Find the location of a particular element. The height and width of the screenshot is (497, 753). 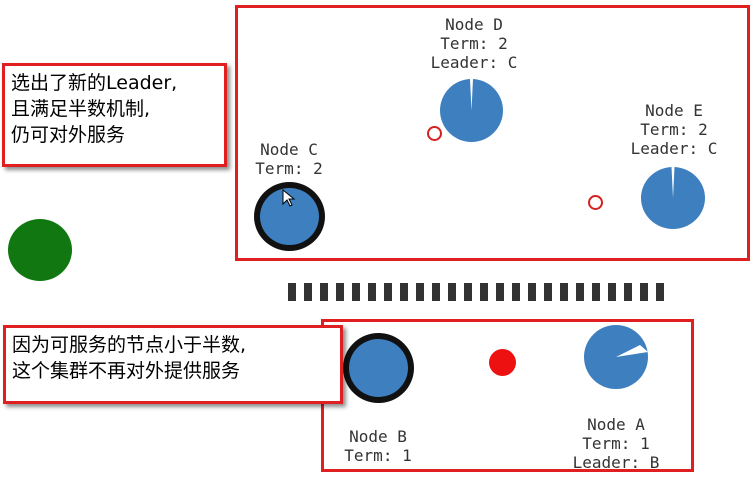

node-e-term: Term: 2 is located at coordinates (674, 129).